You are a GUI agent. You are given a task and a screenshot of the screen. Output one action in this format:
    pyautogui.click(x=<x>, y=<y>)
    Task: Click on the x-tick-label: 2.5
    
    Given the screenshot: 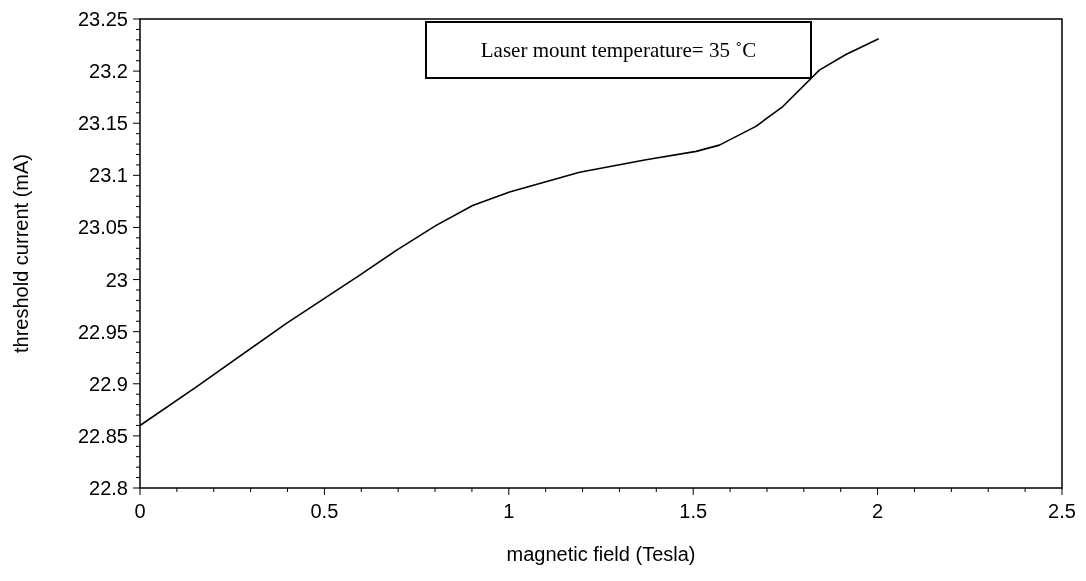 What is the action you would take?
    pyautogui.click(x=1062, y=511)
    